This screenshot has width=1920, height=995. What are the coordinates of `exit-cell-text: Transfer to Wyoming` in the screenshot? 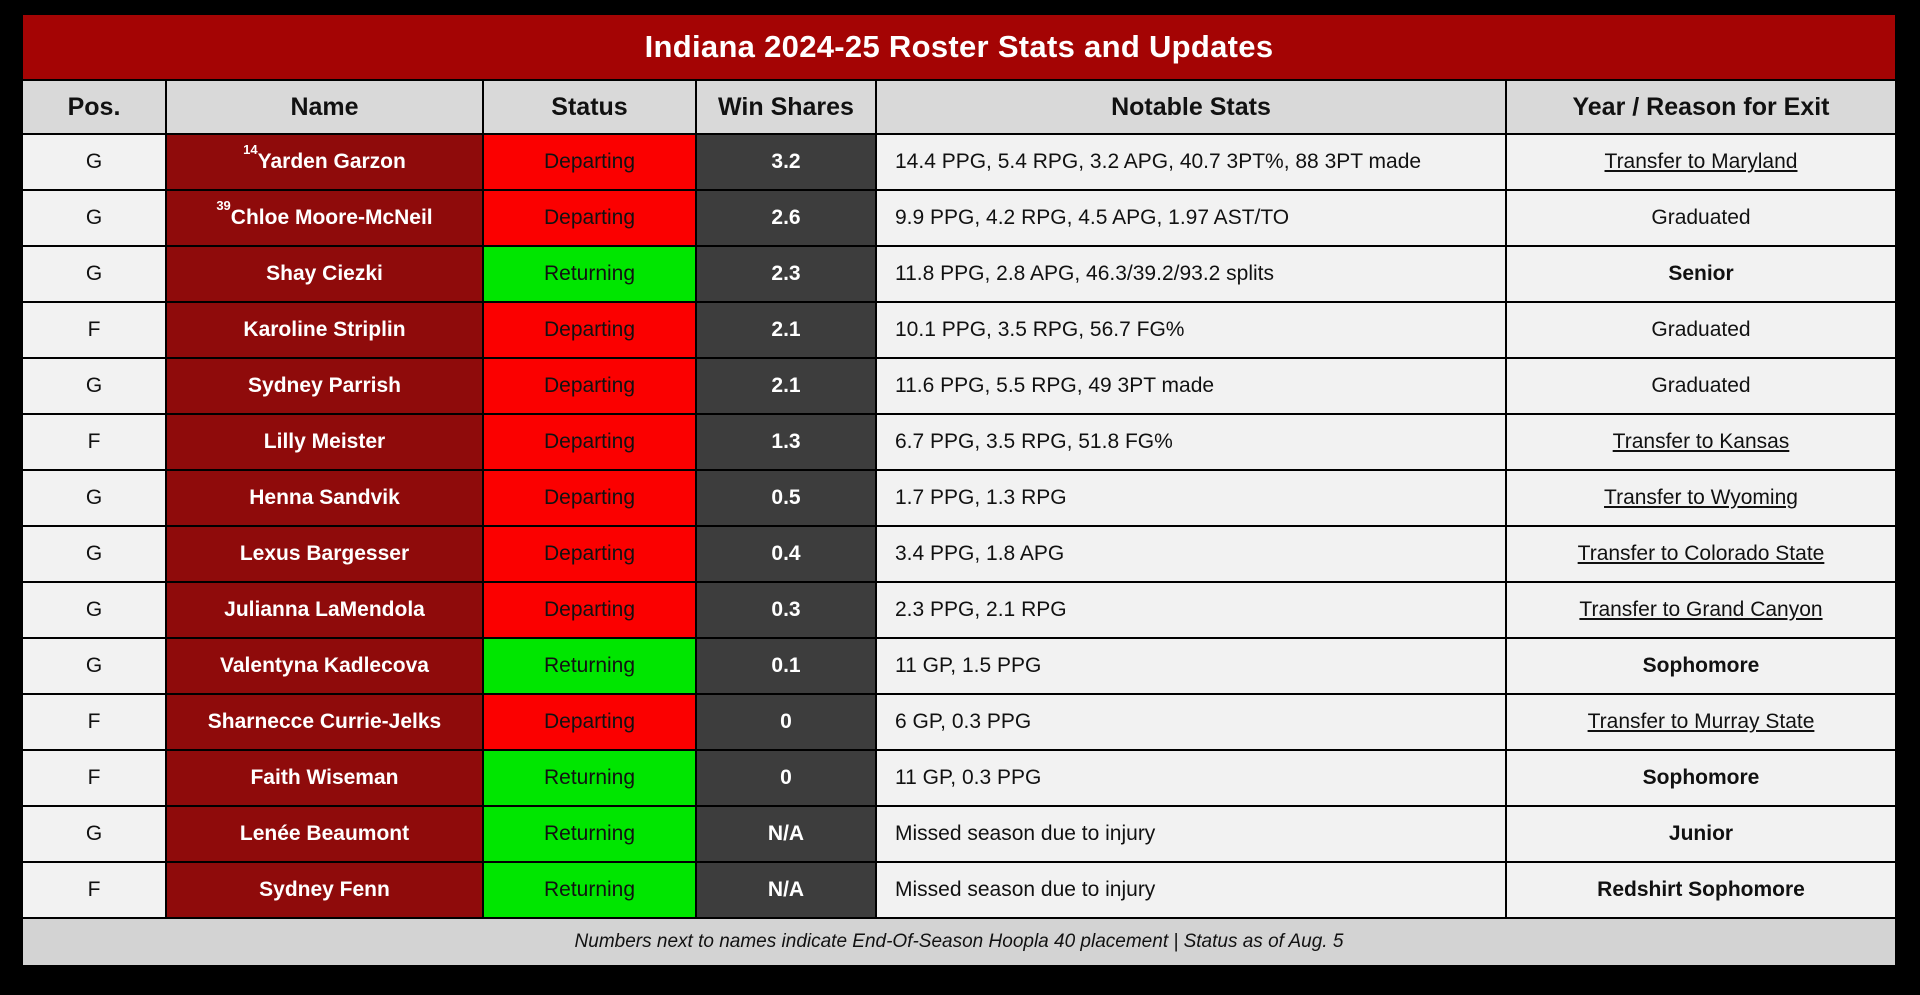 It's located at (1701, 497).